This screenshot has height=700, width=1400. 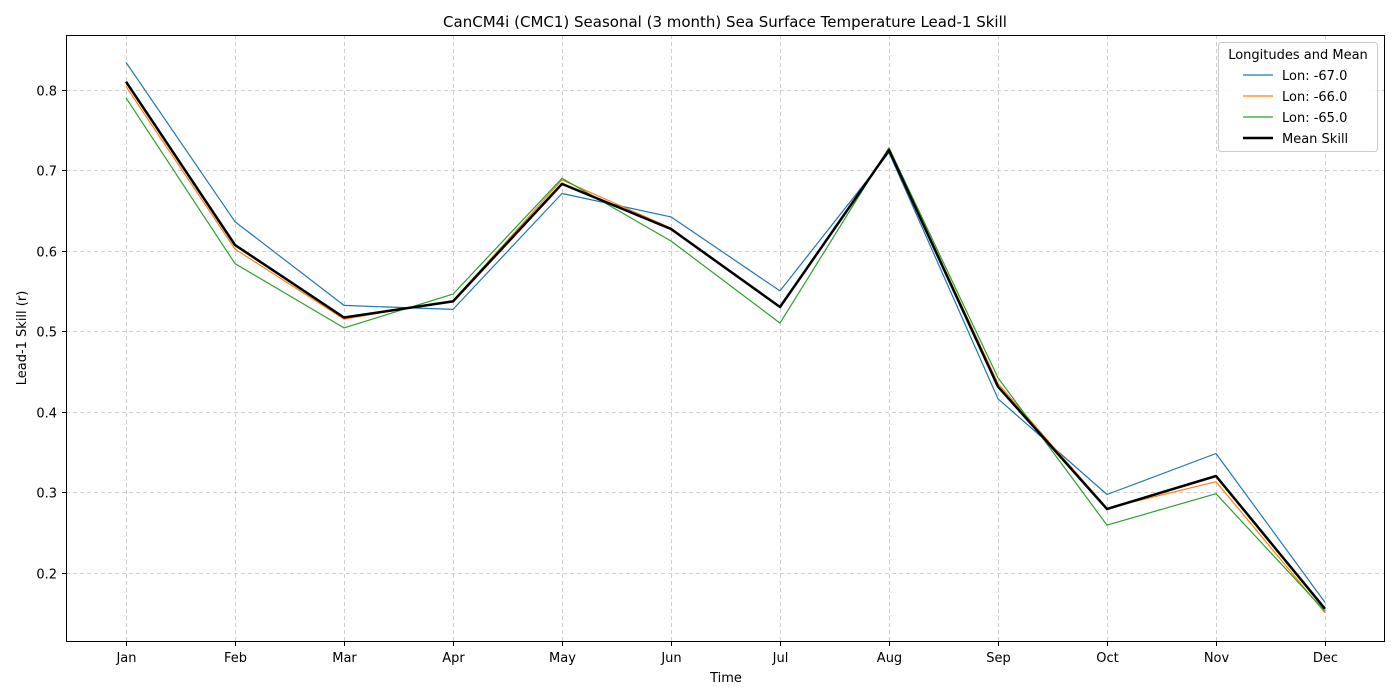 I want to click on x-tick-label: Oct, so click(x=1107, y=658).